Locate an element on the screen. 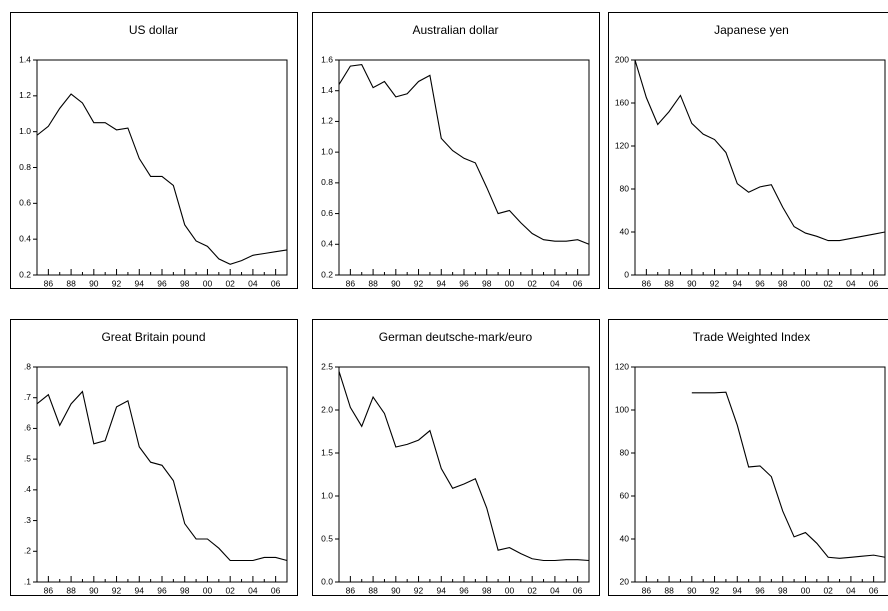  y-tick-label: 60 is located at coordinates (625, 495).